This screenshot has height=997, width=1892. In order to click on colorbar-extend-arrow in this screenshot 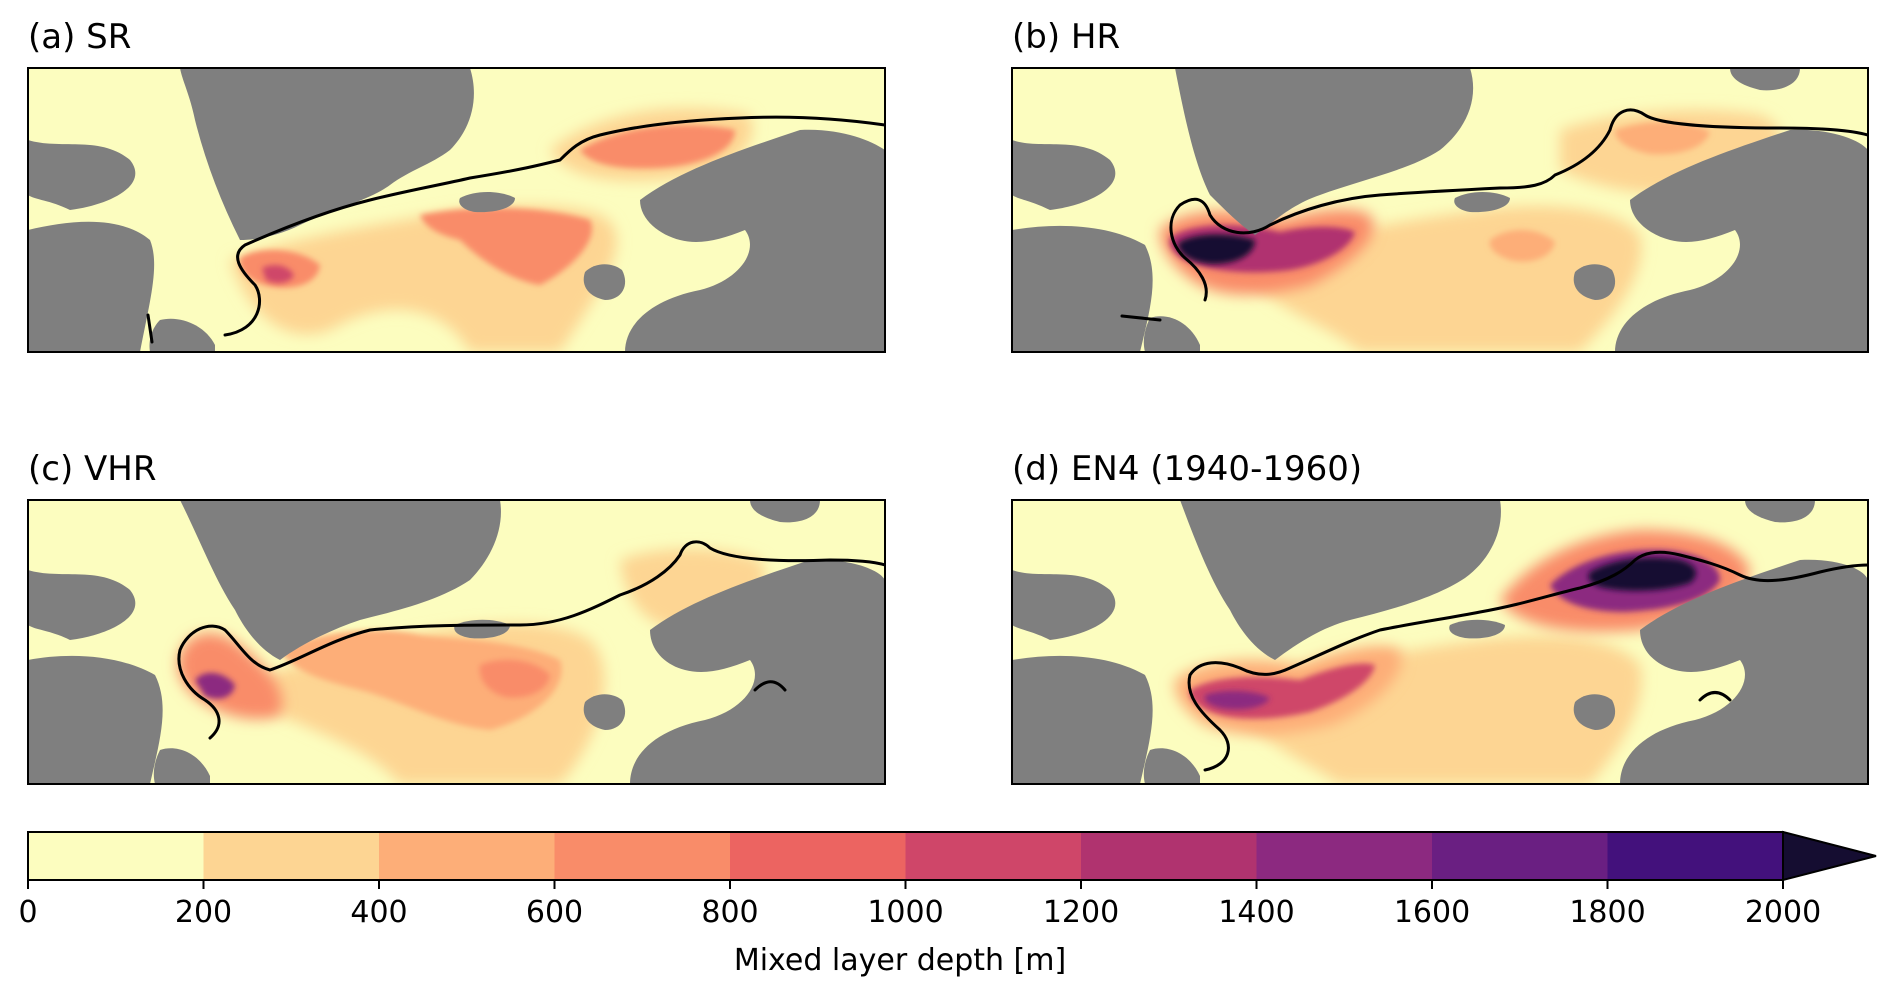, I will do `click(1829, 856)`.